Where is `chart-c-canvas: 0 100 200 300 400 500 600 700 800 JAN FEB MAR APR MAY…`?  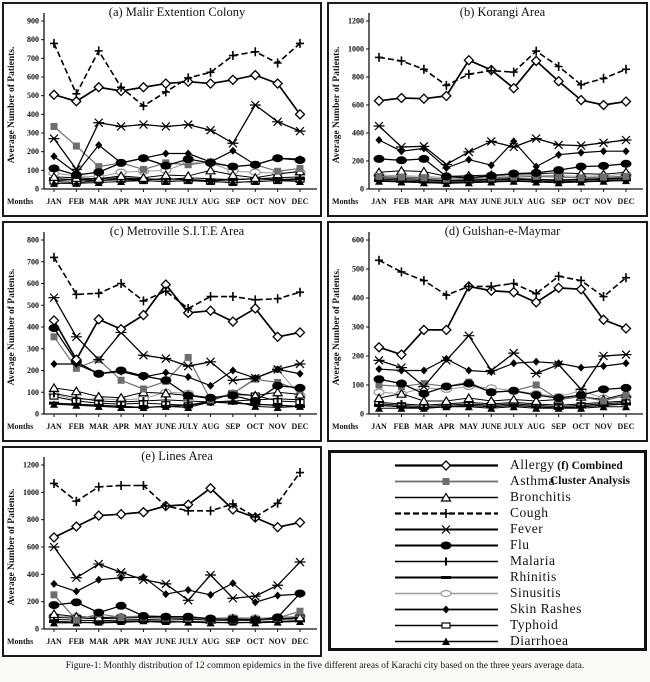
chart-c-canvas: 0 100 200 300 400 500 600 700 800 JAN FEB MAR APR MAY… is located at coordinates (162, 327).